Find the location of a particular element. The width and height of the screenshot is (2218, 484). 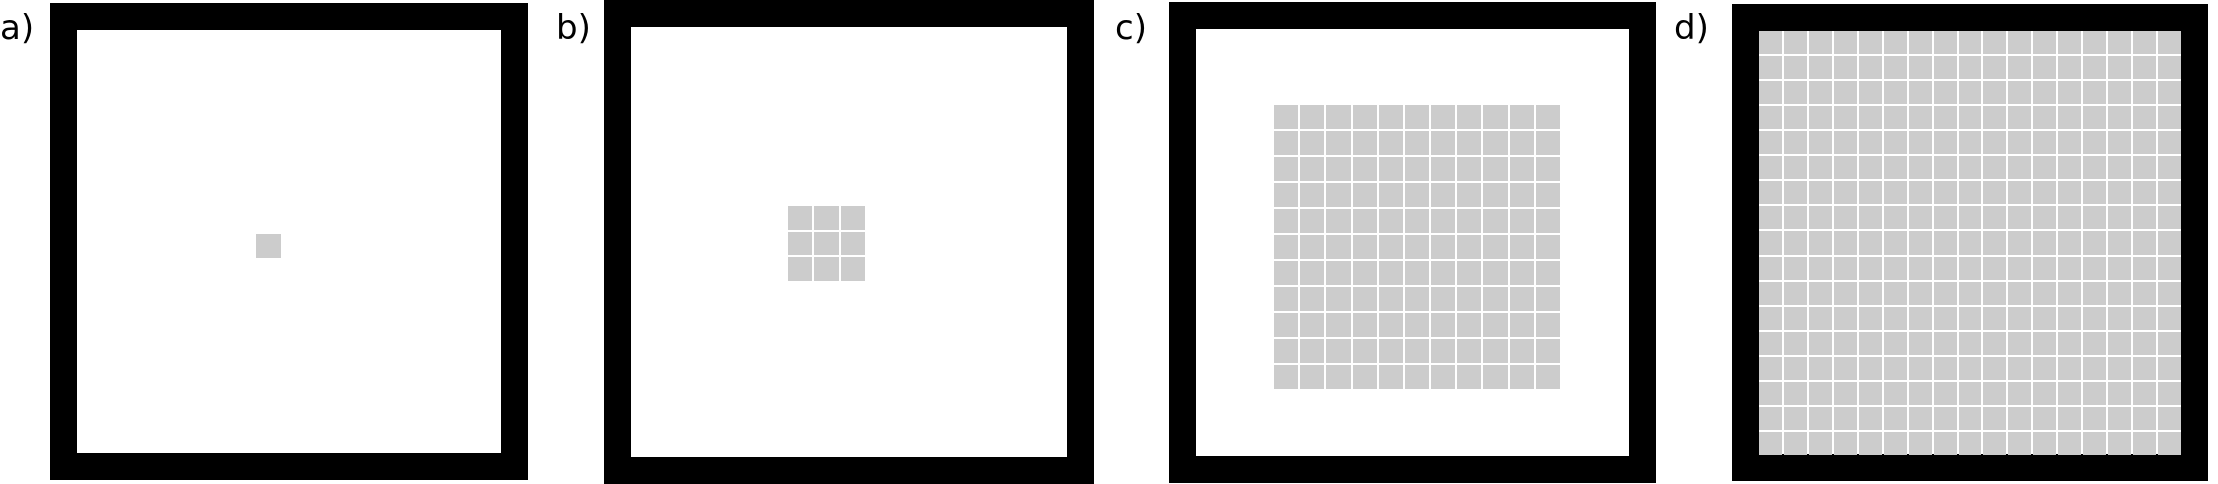

grid-cell-b is located at coordinates (800, 218).